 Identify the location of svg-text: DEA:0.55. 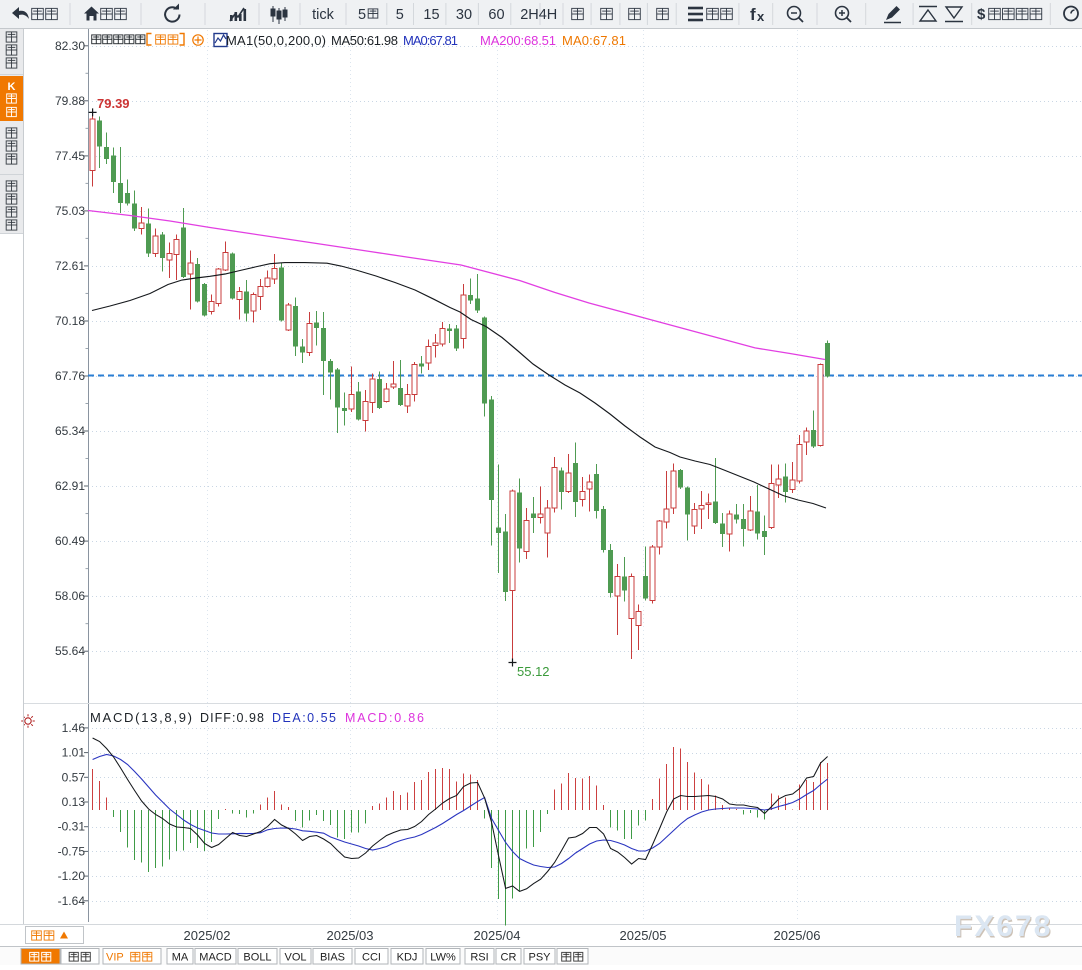
(304, 718).